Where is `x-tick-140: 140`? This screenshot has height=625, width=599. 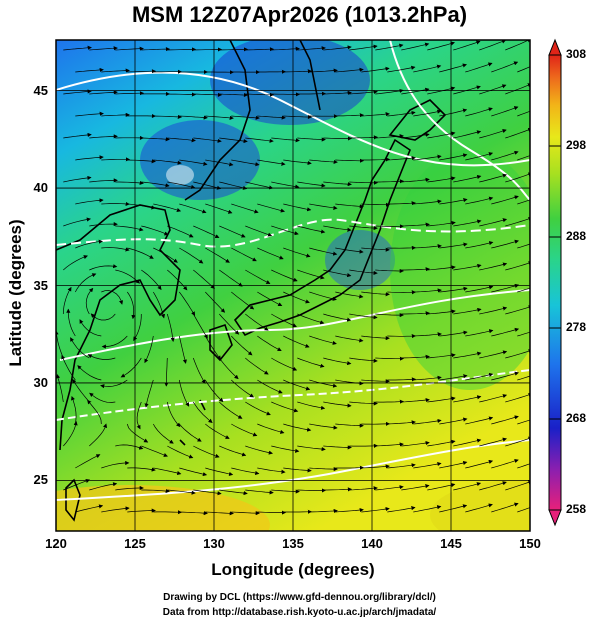 x-tick-140: 140 is located at coordinates (372, 543).